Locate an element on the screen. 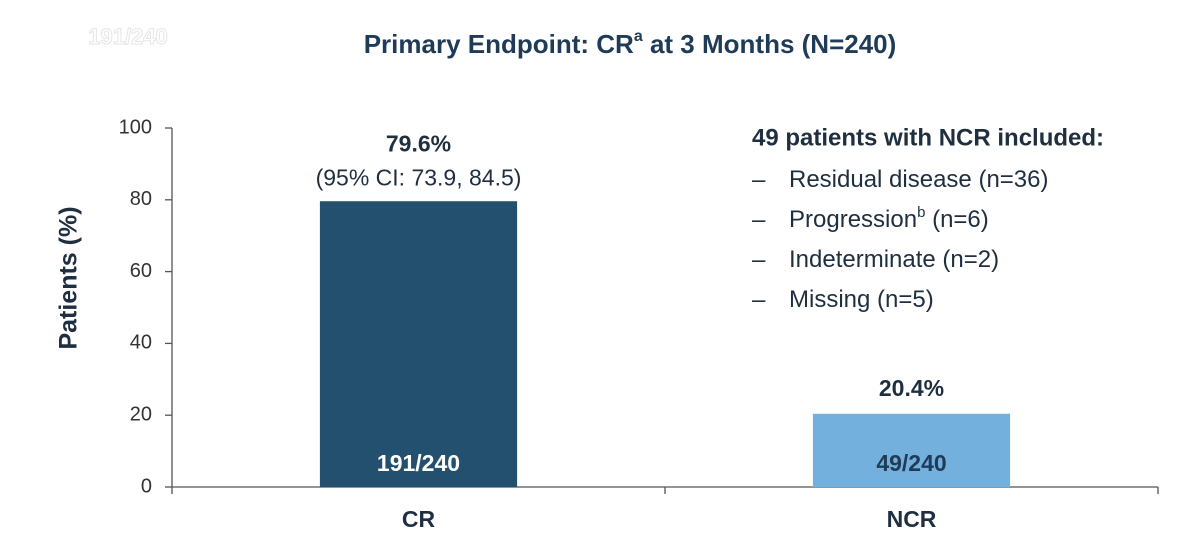 The image size is (1200, 552). y-tick-label: 0 is located at coordinates (146, 486).